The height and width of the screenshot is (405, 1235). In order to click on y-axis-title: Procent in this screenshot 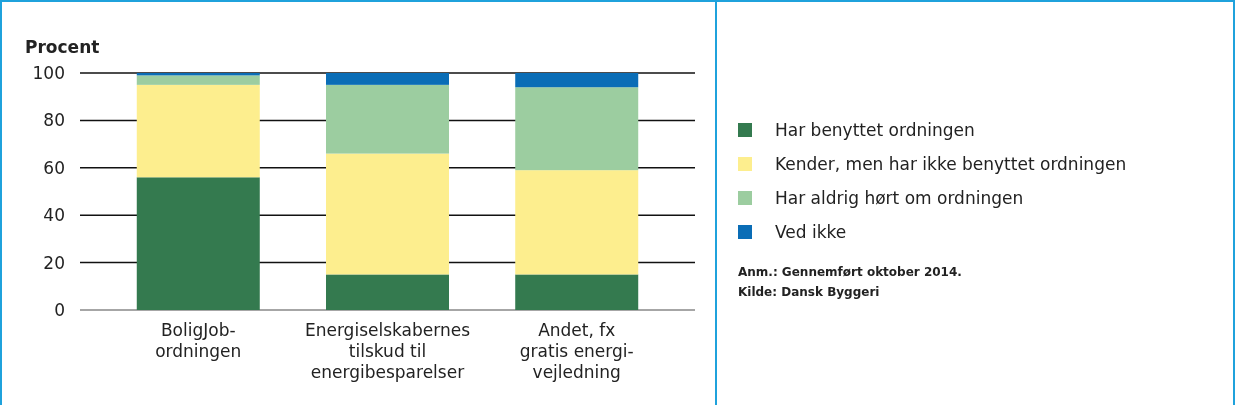, I will do `click(62, 47)`.